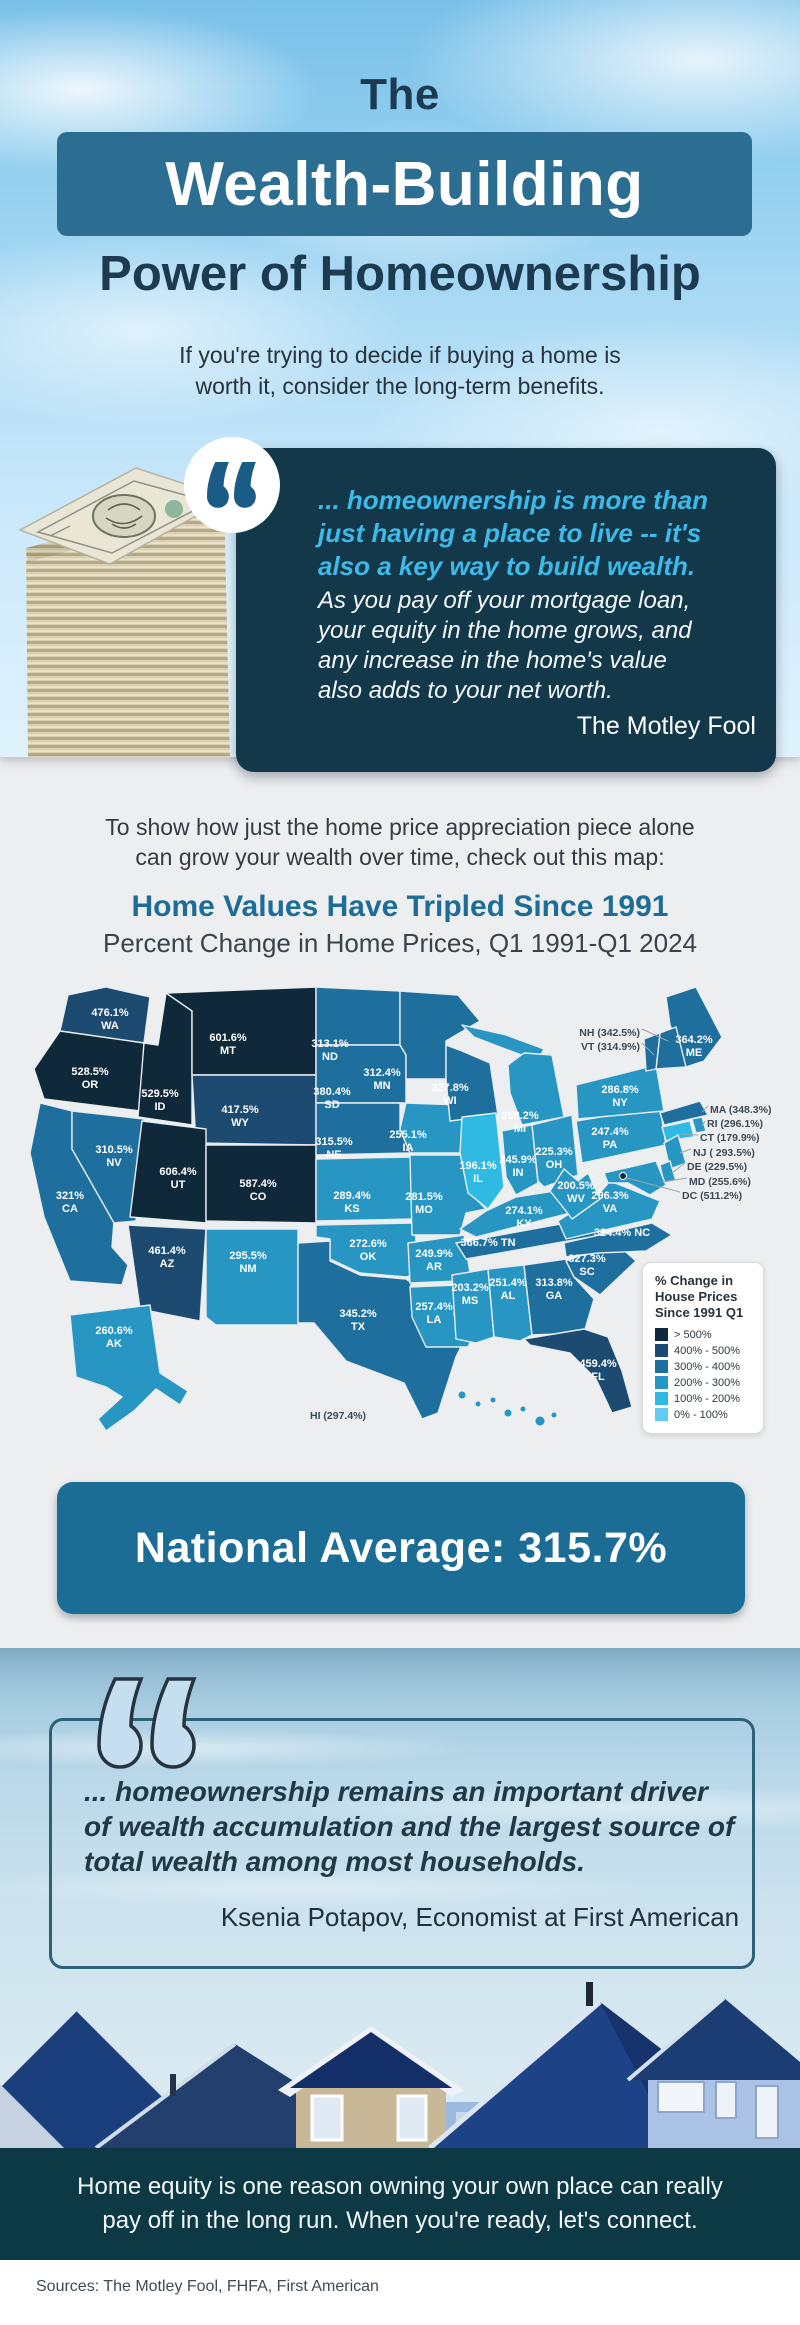 The image size is (800, 2325). I want to click on legend-label: 100% - 200%, so click(707, 1398).